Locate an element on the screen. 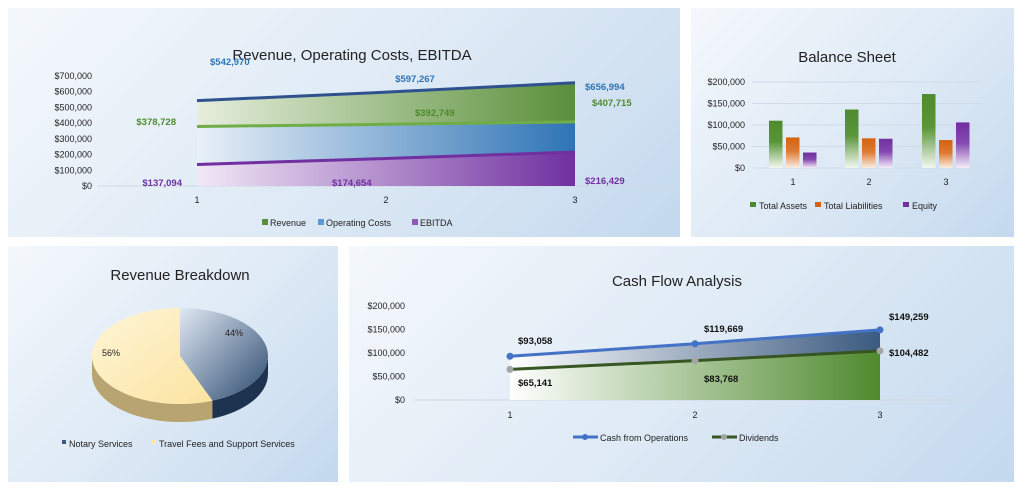 The image size is (1024, 492). data-label: $392,749 is located at coordinates (435, 113).